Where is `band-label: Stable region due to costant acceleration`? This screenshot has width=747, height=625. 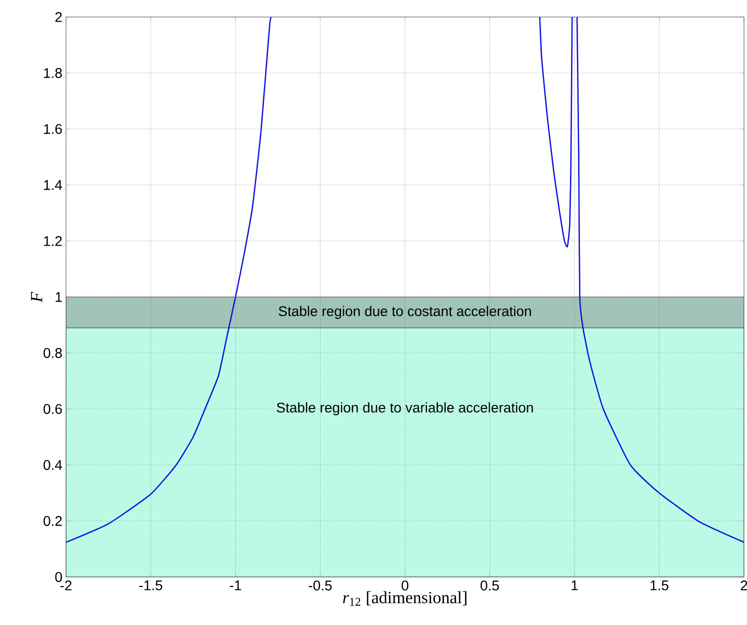 band-label: Stable region due to costant acceleration is located at coordinates (404, 312).